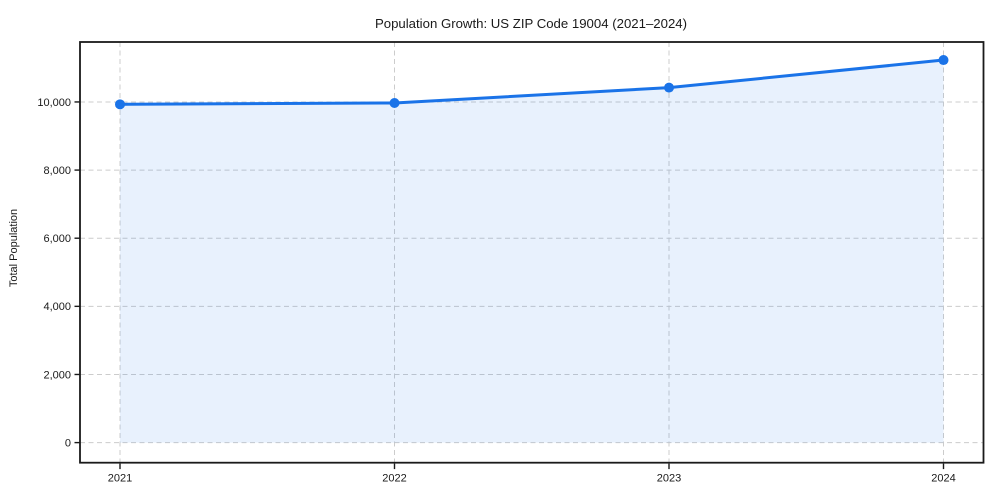 This screenshot has height=500, width=1000. What do you see at coordinates (394, 479) in the screenshot?
I see `x-tick-label: 2022` at bounding box center [394, 479].